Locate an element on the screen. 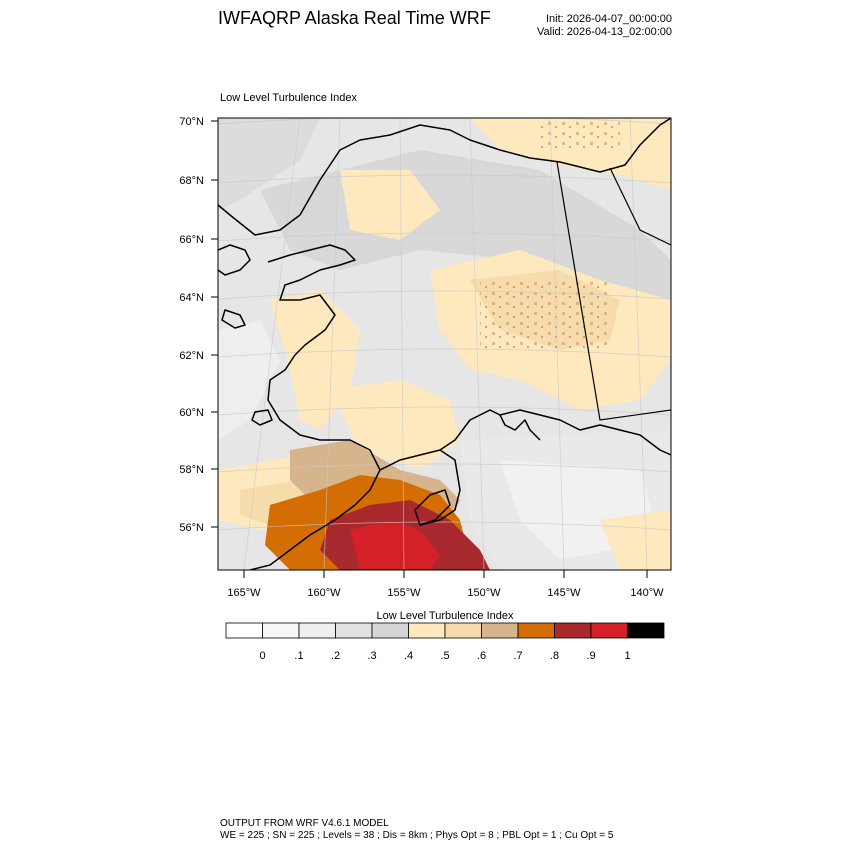  lat-label-60: 60°N is located at coordinates (191, 413).